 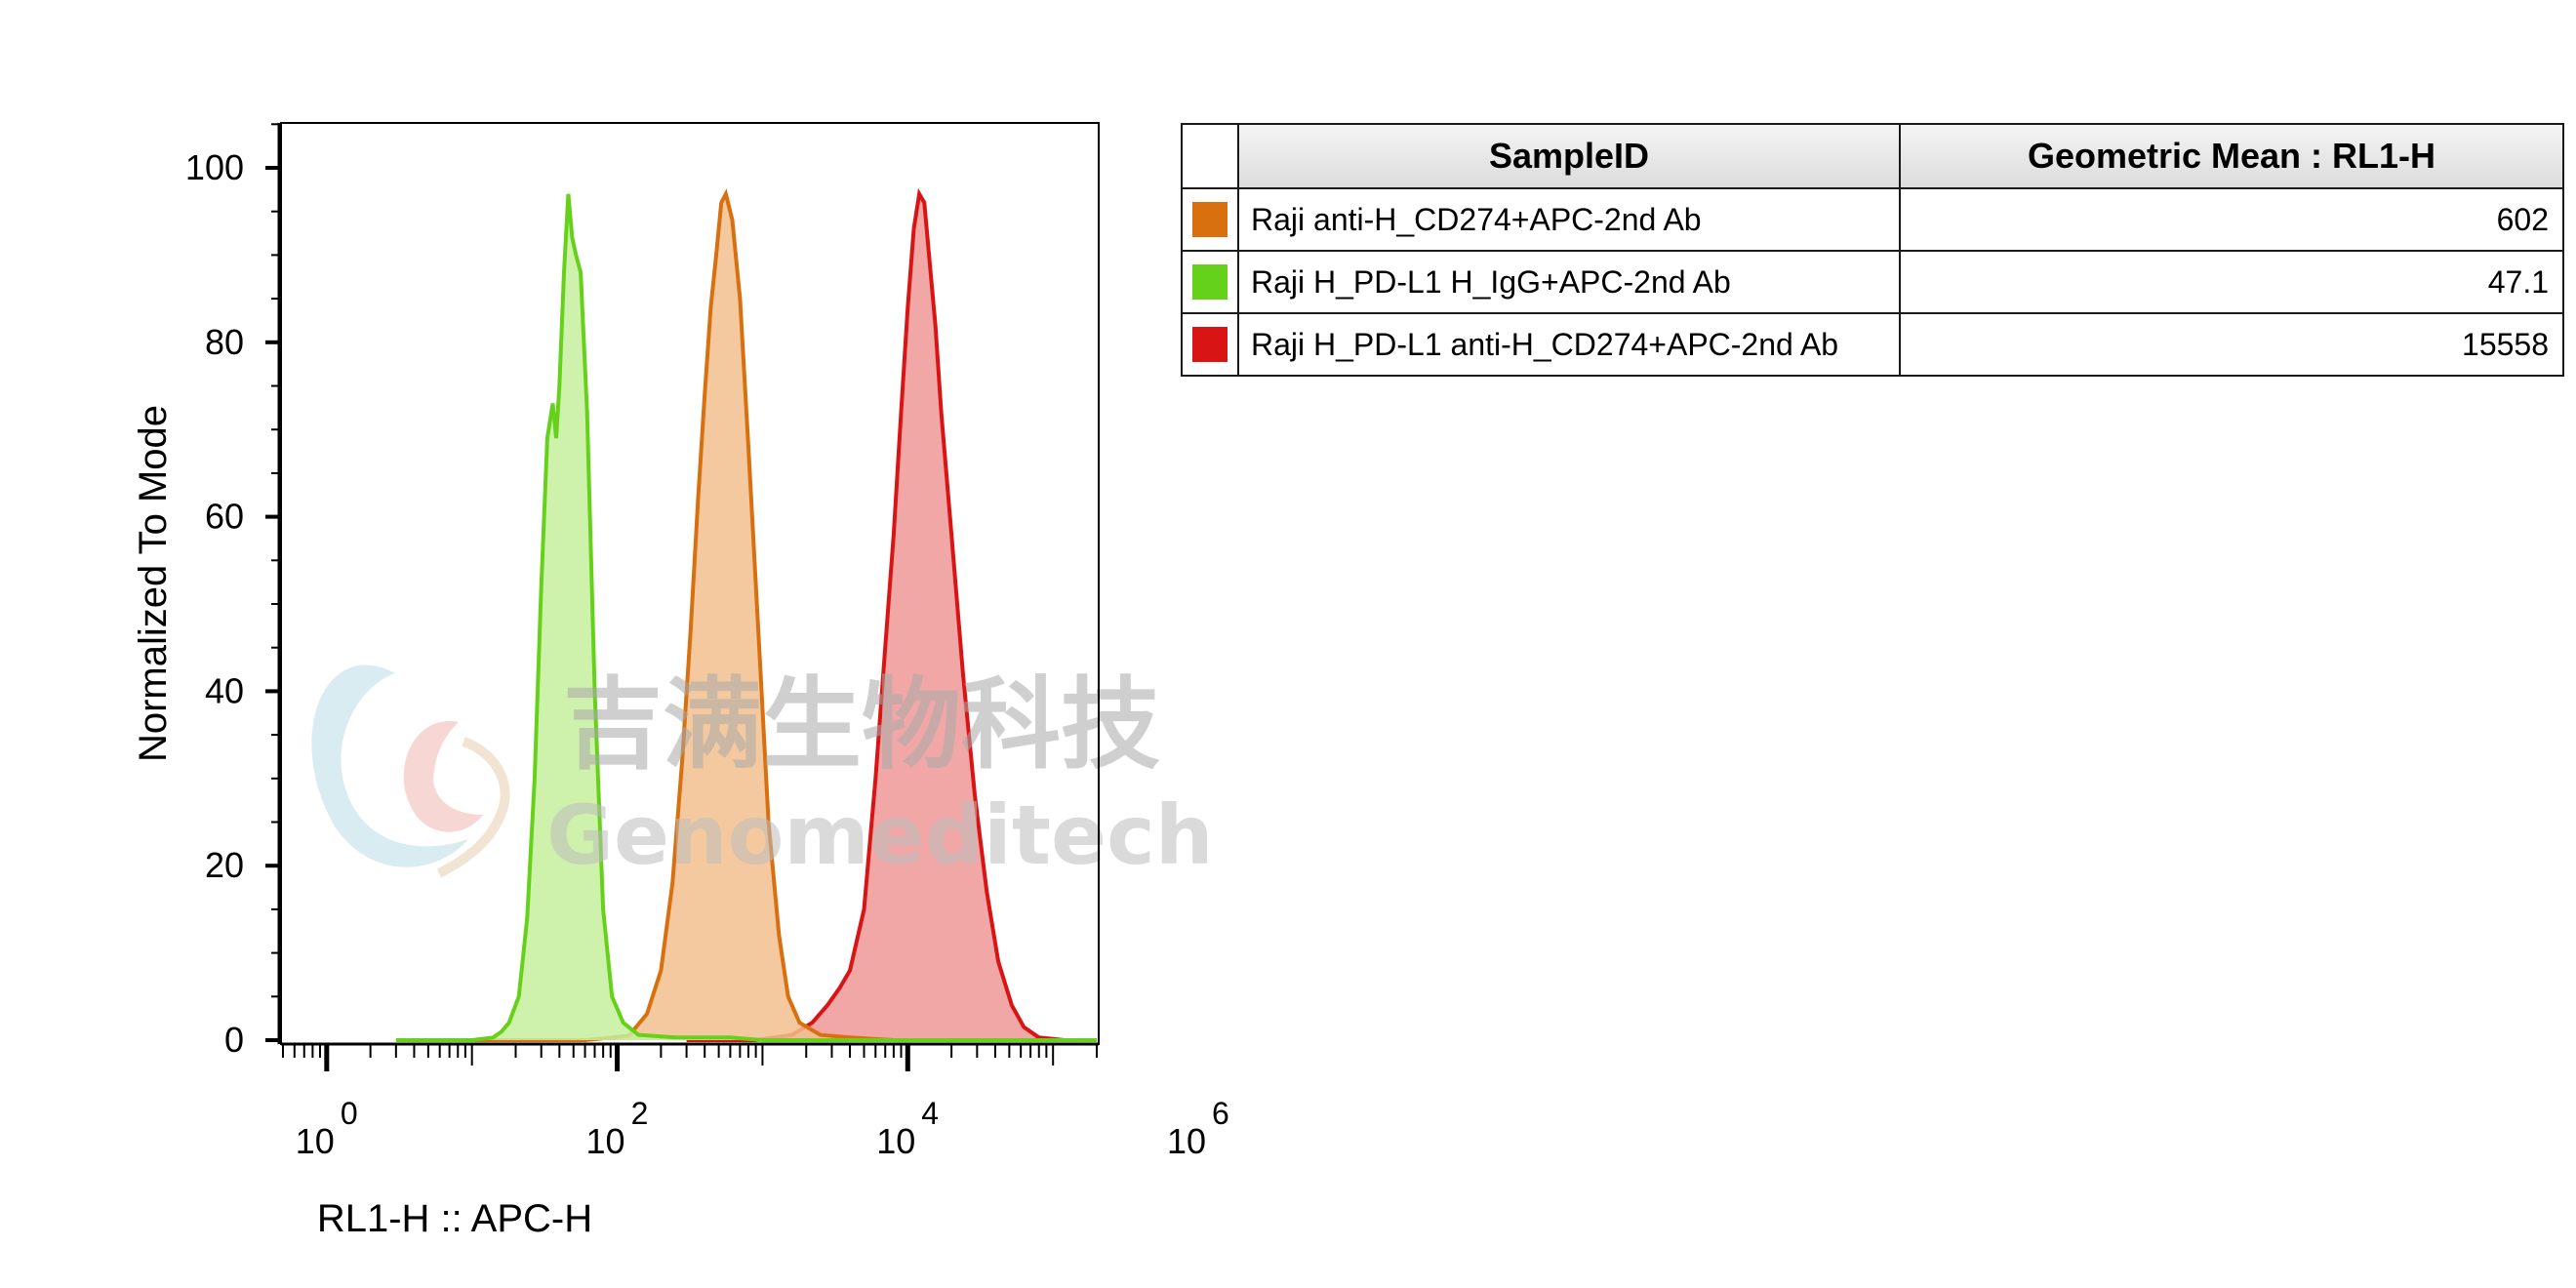 I want to click on series-line, so click(x=891, y=614).